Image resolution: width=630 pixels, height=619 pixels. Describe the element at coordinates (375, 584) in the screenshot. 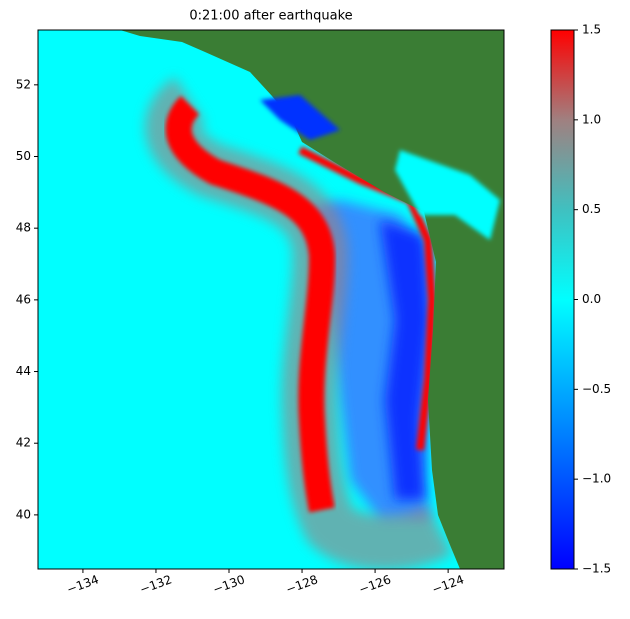

I see `x-tick-label: −126` at that location.